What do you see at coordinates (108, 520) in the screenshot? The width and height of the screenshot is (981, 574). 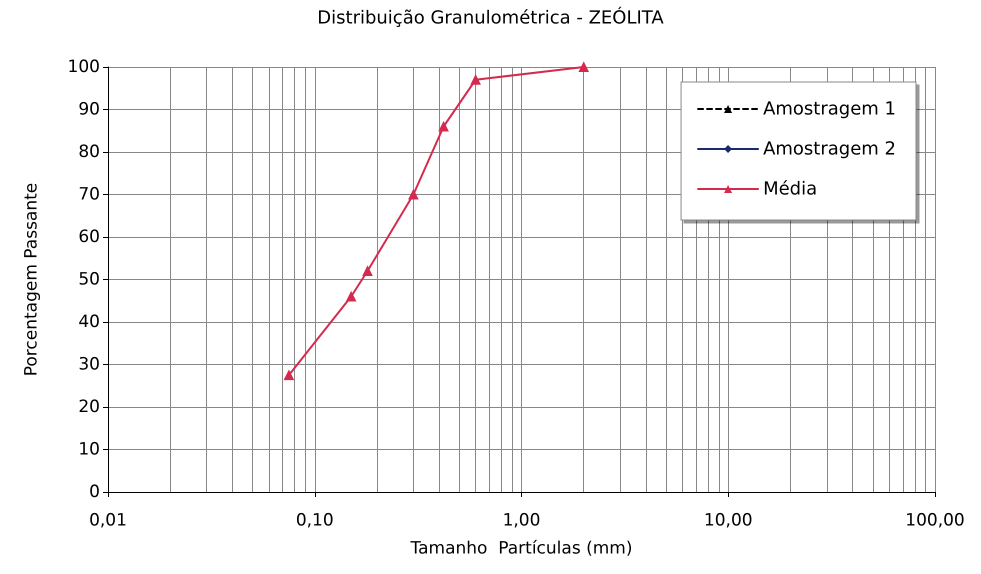 I see `x-tick-label: 0,01` at bounding box center [108, 520].